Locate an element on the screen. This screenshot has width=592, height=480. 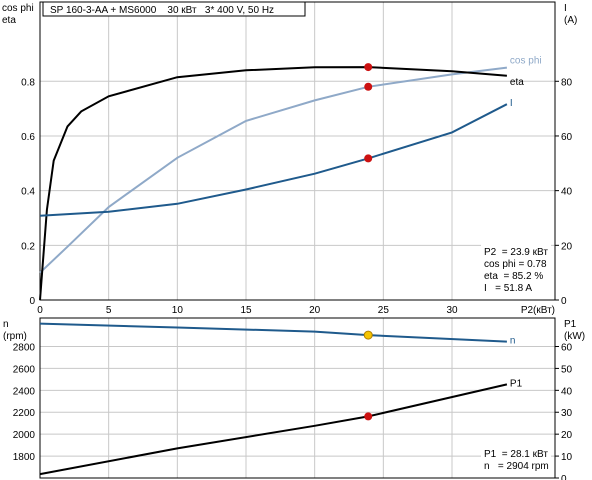
series-line is located at coordinates (273, 332).